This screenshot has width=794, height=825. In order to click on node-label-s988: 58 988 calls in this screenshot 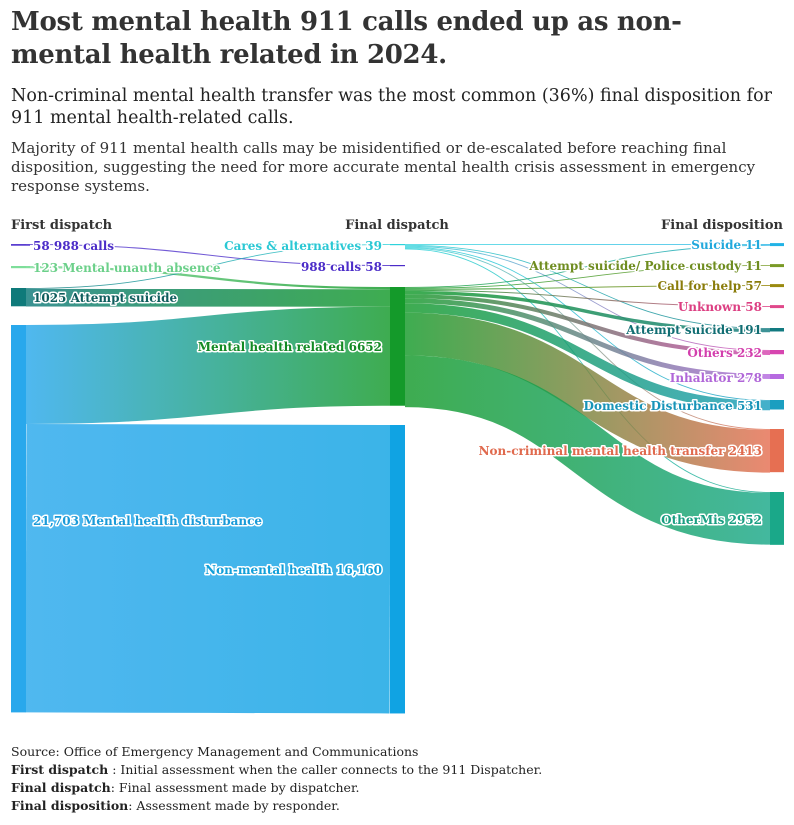, I will do `click(73, 246)`.